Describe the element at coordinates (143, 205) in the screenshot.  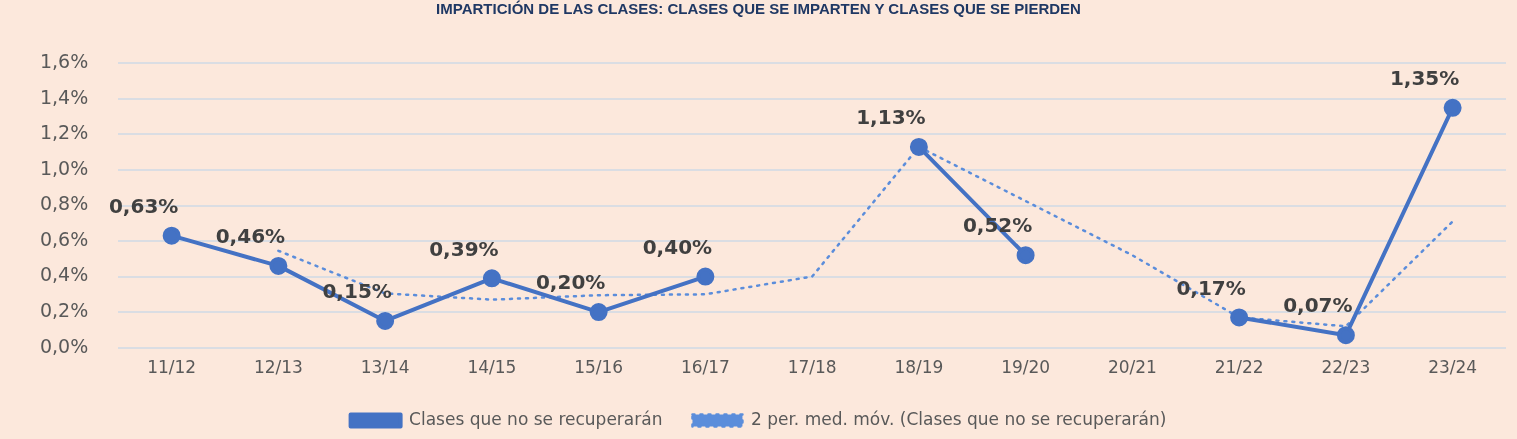
I see `data-label: 0,63%` at that location.